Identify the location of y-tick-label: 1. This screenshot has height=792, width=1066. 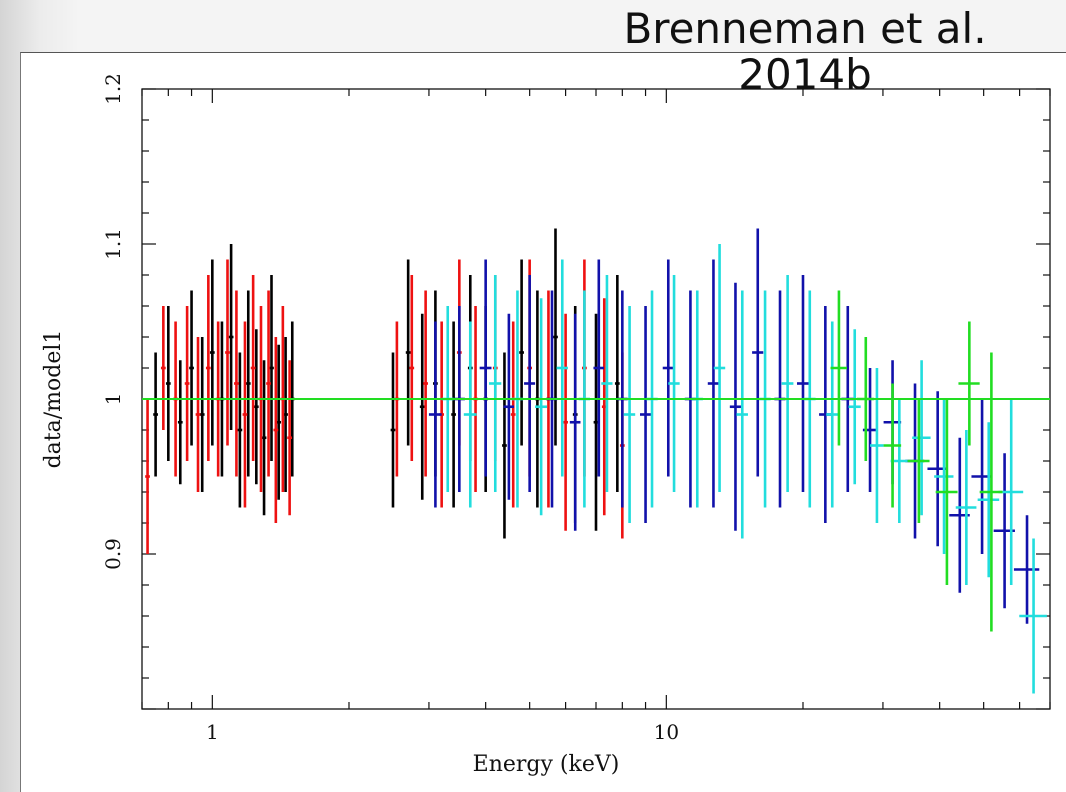
(113, 399).